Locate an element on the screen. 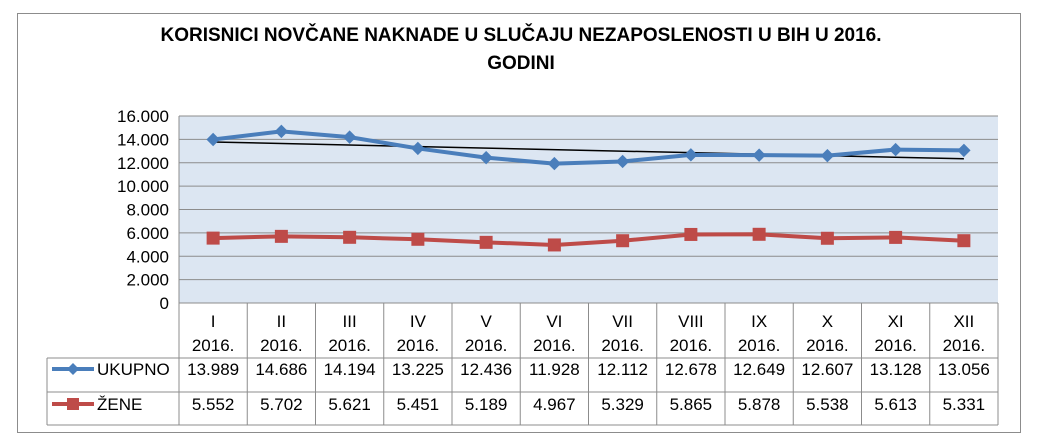  series-line-žene is located at coordinates (588, 239).